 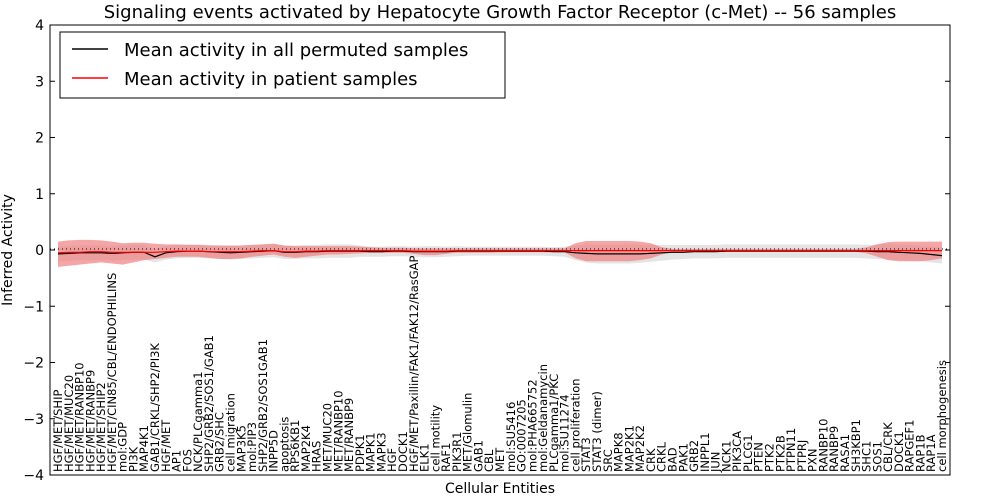 I want to click on x-tick-label: HGF/MET/MUC20, so click(x=69, y=423).